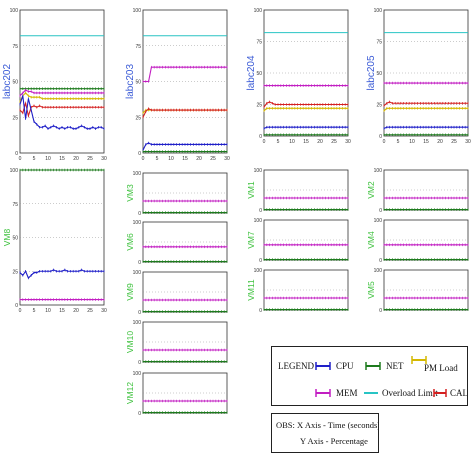 This screenshot has width=476, height=462. Describe the element at coordinates (441, 368) in the screenshot. I see `legend-pmload: PM Load` at that location.